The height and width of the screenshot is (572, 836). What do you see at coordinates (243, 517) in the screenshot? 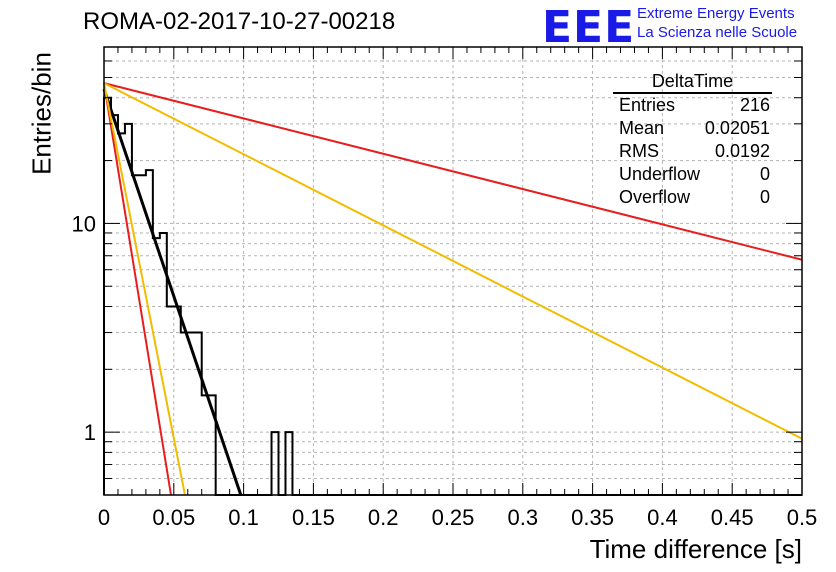
I see `x-tick-label: 0.1` at bounding box center [243, 517].